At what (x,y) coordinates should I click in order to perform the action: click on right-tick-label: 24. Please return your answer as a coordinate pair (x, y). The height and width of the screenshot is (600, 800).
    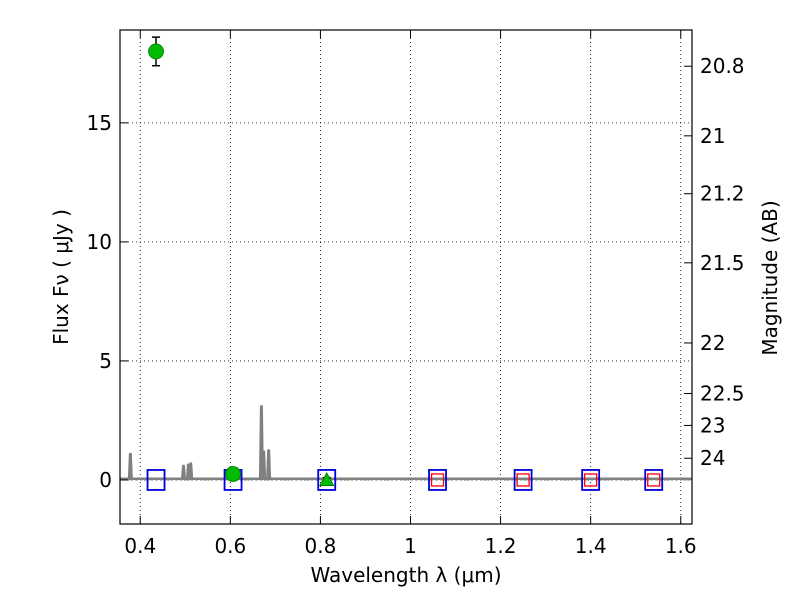
    Looking at the image, I should click on (712, 458).